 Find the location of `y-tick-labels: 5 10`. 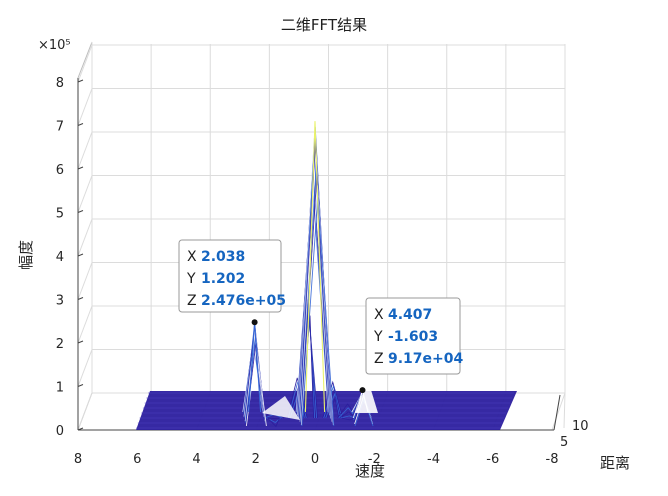

y-tick-labels: 5 10 is located at coordinates (574, 434).